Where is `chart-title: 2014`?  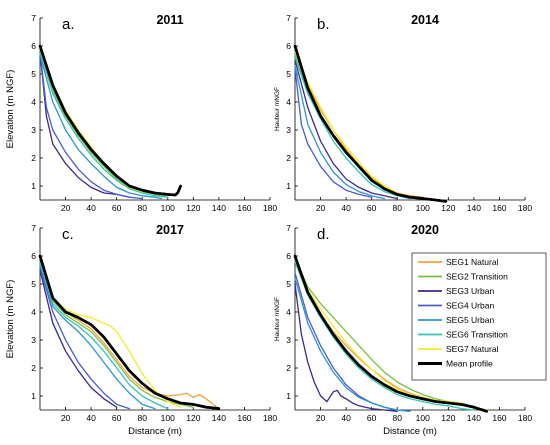 chart-title: 2014 is located at coordinates (425, 20).